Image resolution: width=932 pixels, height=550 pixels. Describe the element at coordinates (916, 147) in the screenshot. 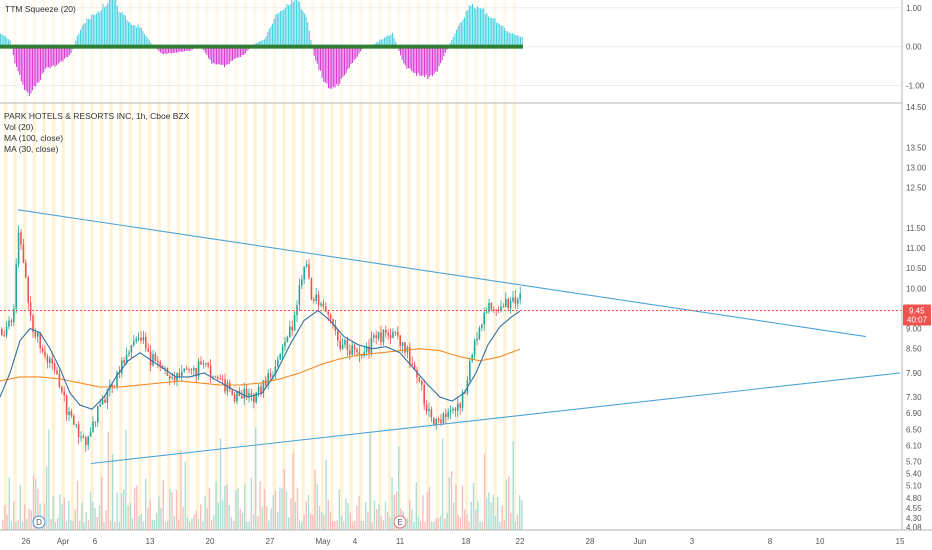

I see `price-tick-label: 13.50` at that location.